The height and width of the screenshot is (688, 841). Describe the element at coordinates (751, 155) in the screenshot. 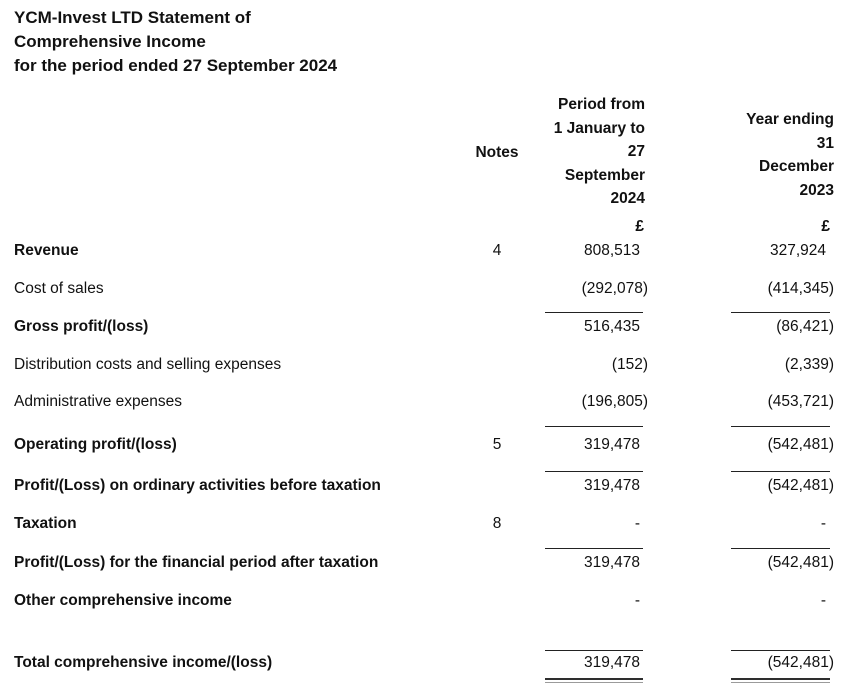

I see `year-column-header: Year ending 31 December 2023` at that location.